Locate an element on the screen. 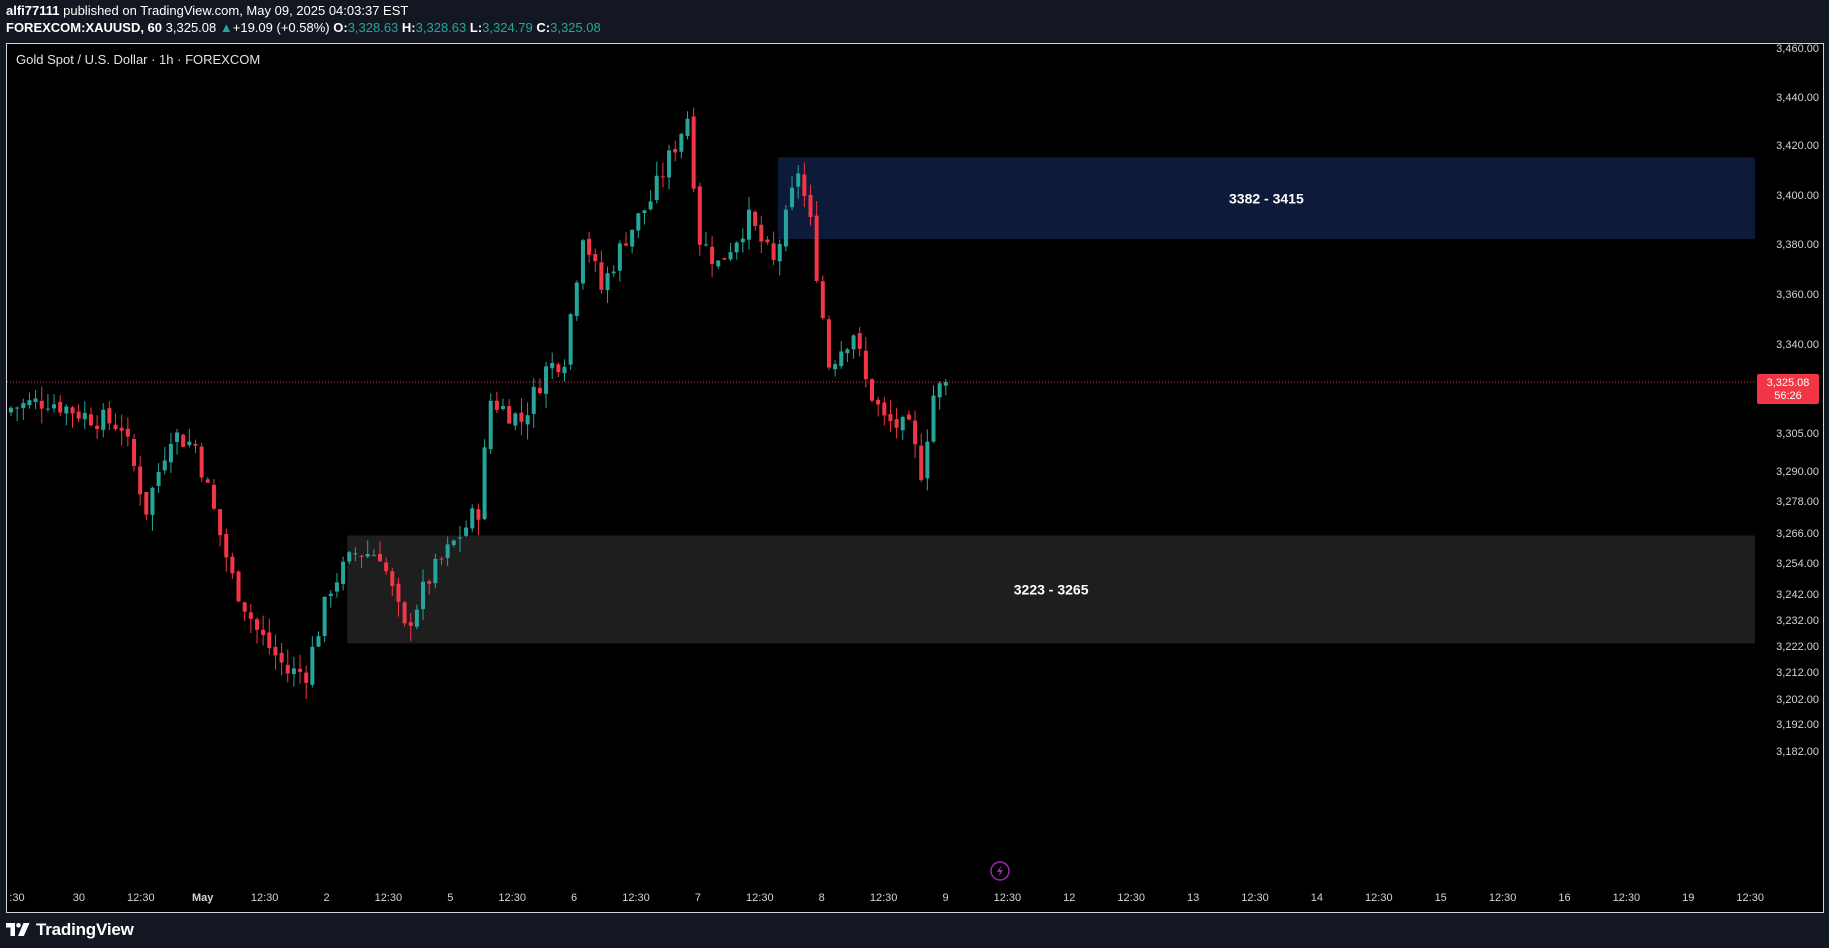  events-lightning-icon is located at coordinates (1000, 871).